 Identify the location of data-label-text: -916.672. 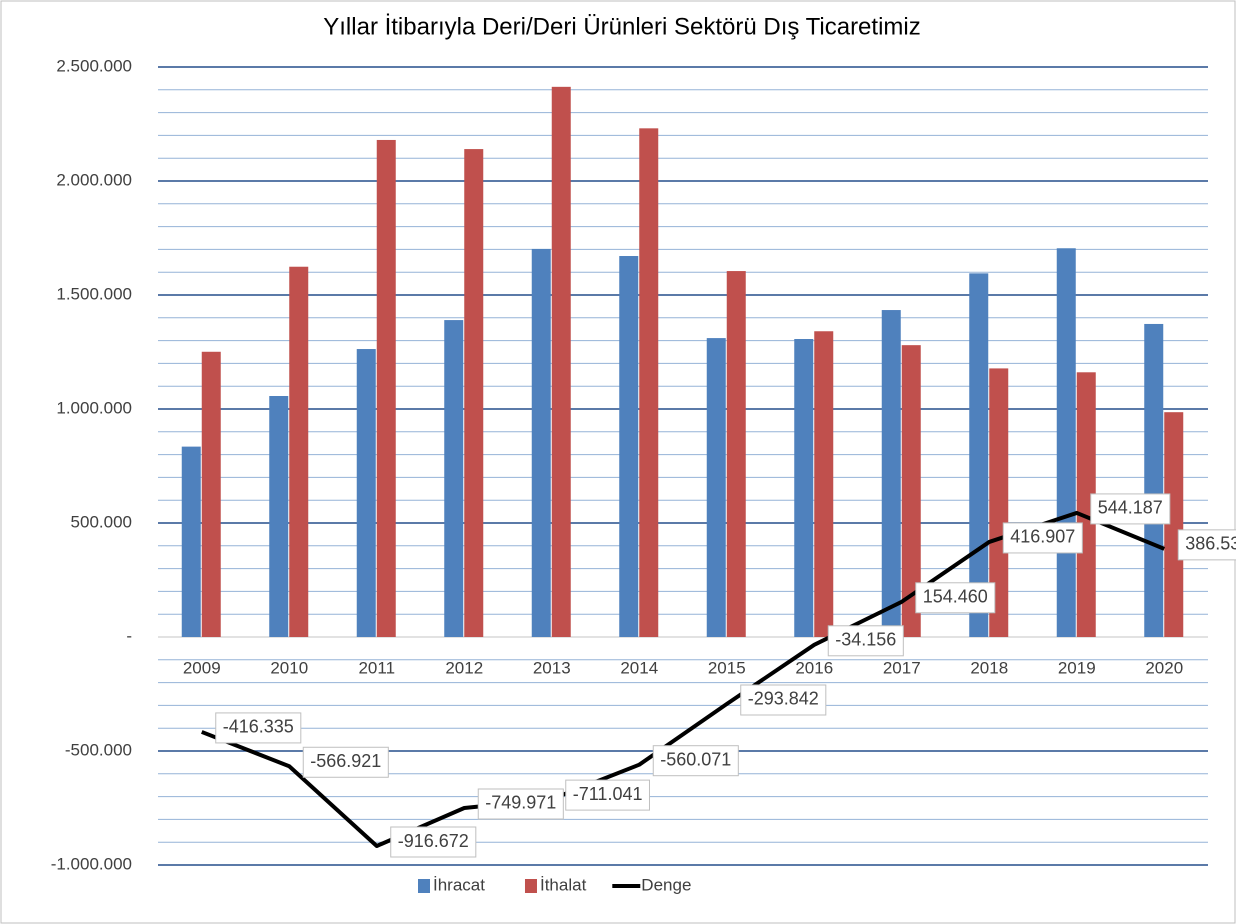
(433, 841).